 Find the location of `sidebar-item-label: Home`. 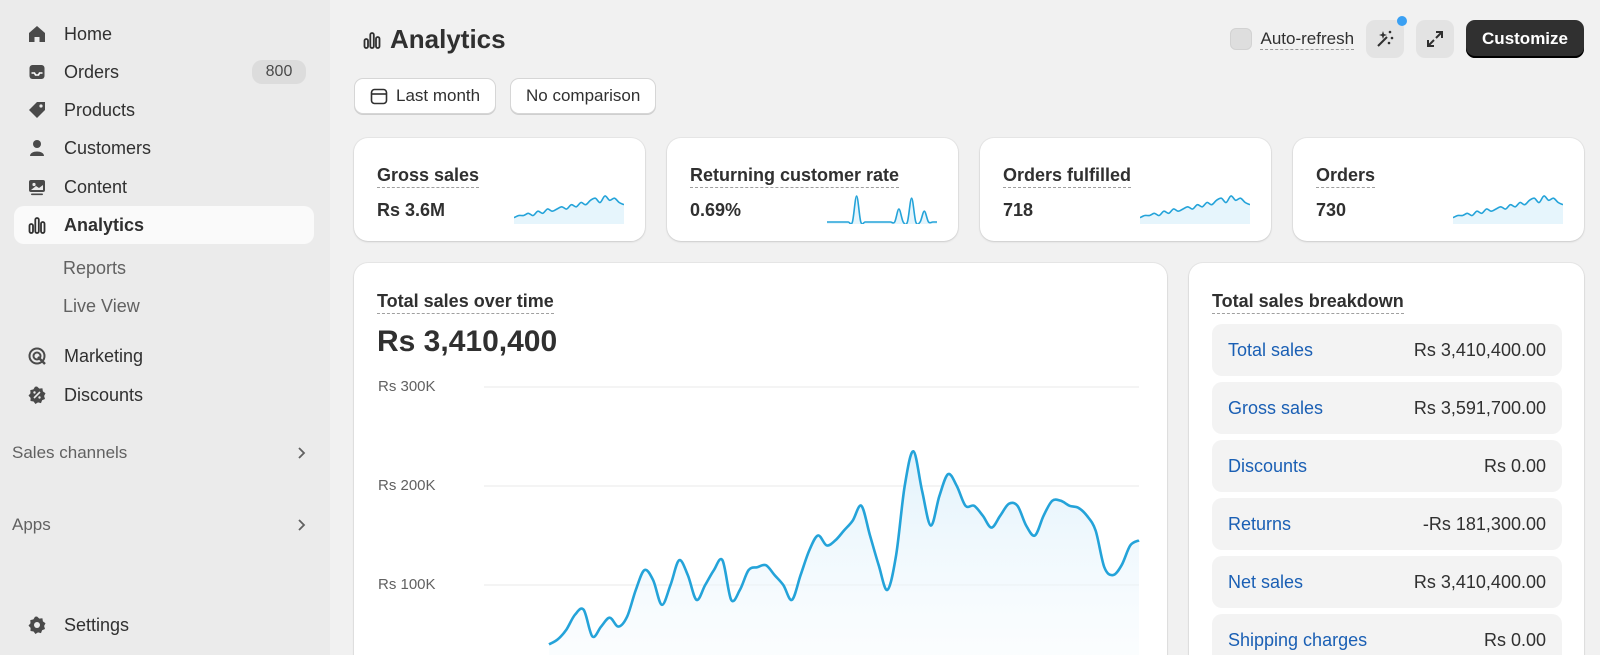

sidebar-item-label: Home is located at coordinates (88, 33).